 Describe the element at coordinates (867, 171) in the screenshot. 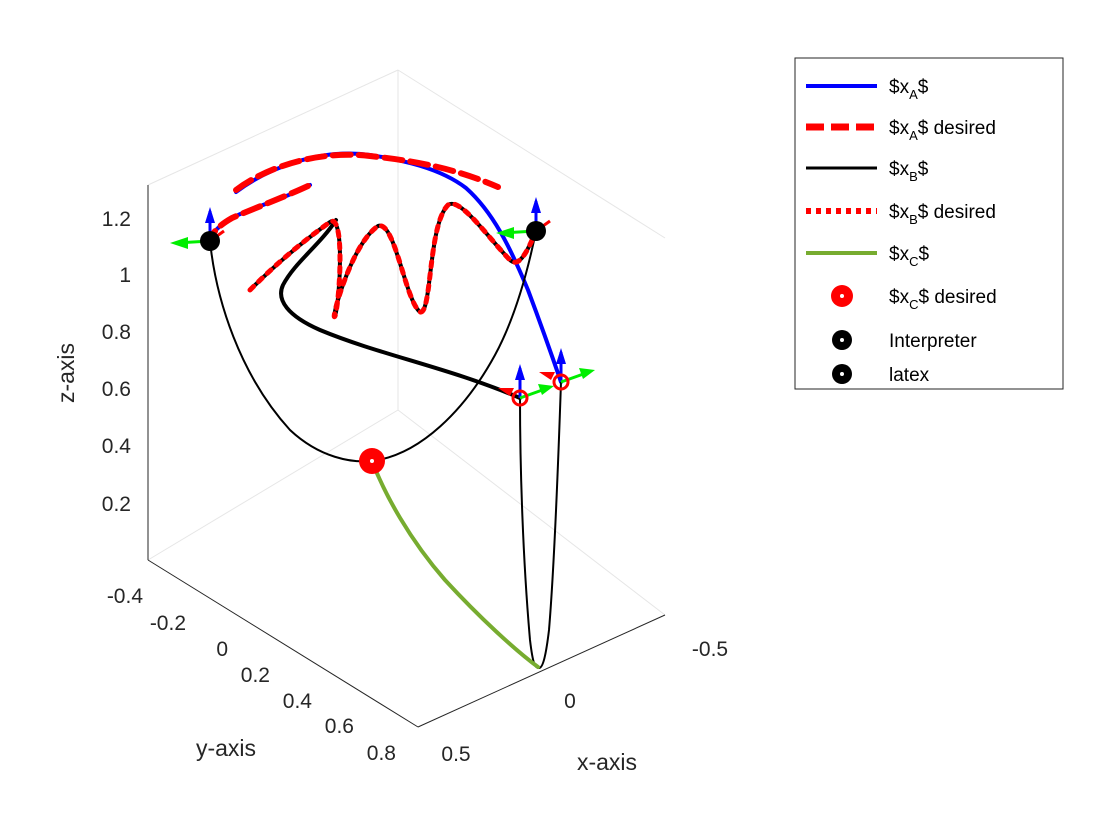

I see `legend-entry: $xB$` at that location.